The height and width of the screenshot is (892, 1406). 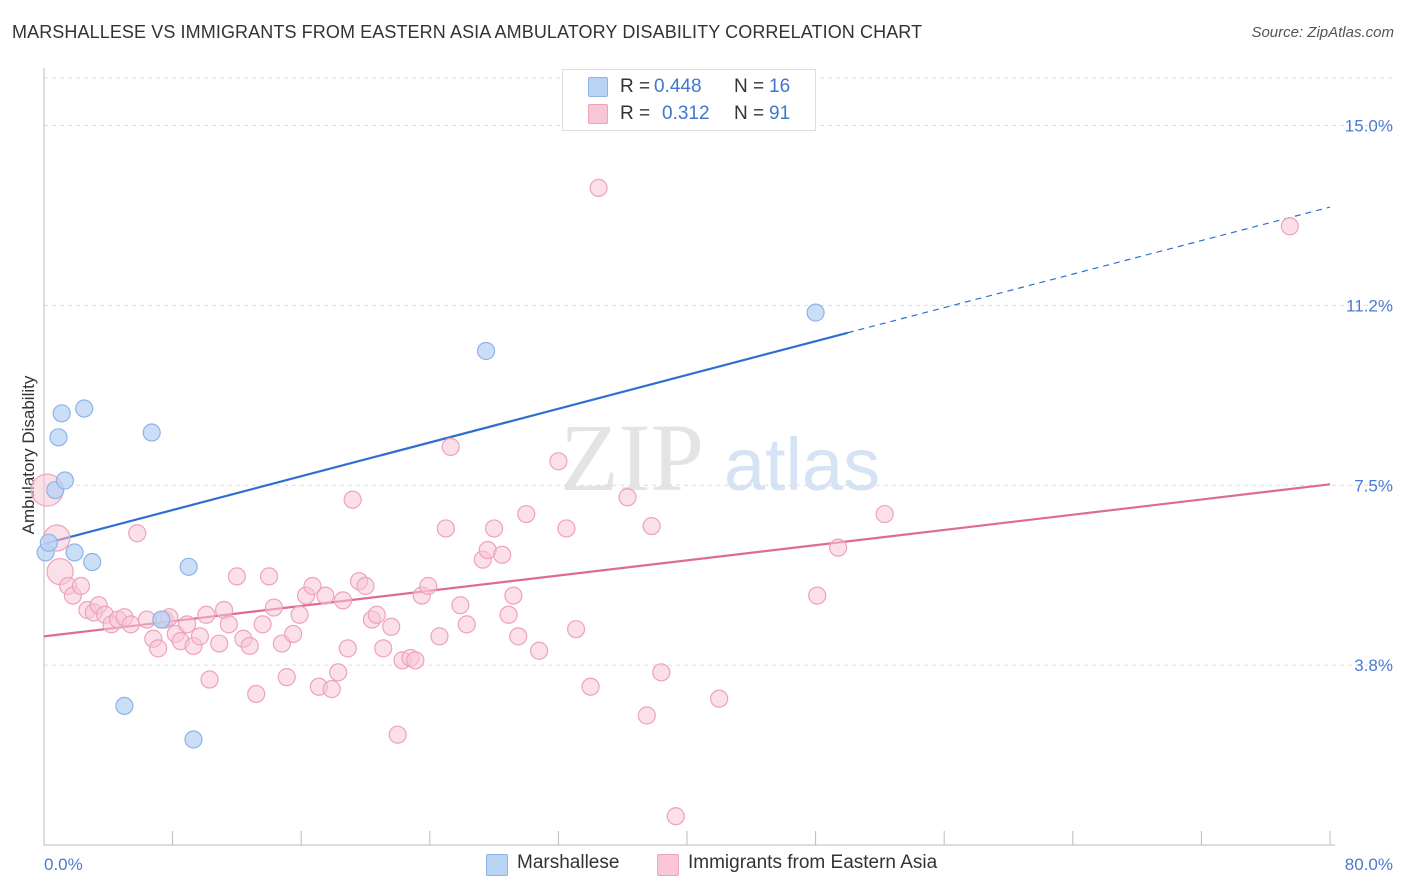 I want to click on y-tick-label: 11.2%, so click(x=1369, y=305).